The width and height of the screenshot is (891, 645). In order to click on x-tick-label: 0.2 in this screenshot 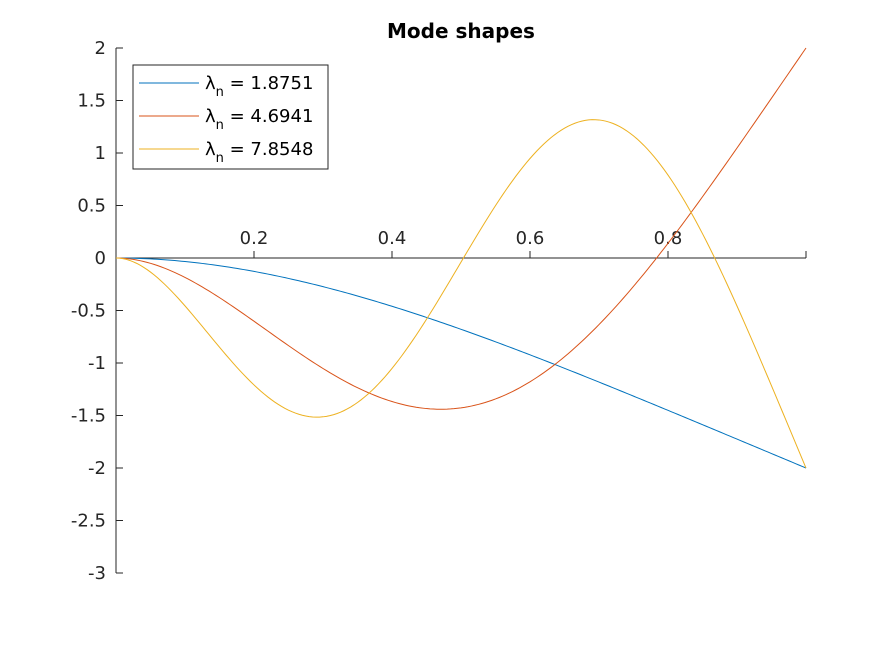, I will do `click(254, 238)`.